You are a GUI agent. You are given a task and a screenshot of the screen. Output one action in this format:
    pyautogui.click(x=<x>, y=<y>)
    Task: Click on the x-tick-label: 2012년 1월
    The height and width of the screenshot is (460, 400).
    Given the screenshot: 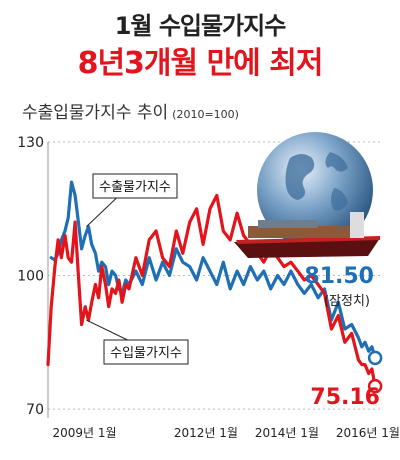 What is the action you would take?
    pyautogui.click(x=206, y=433)
    